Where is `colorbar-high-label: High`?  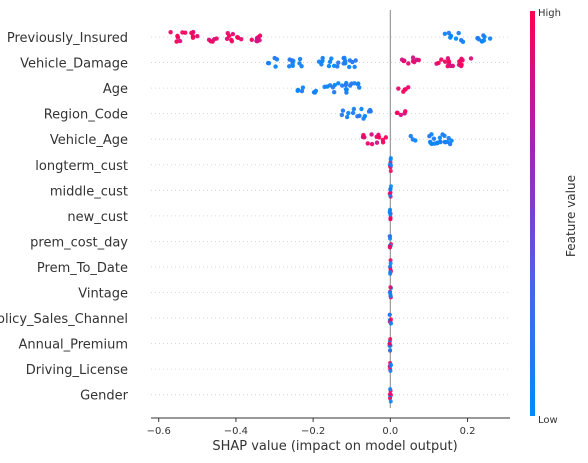
colorbar-high-label: High is located at coordinates (549, 13).